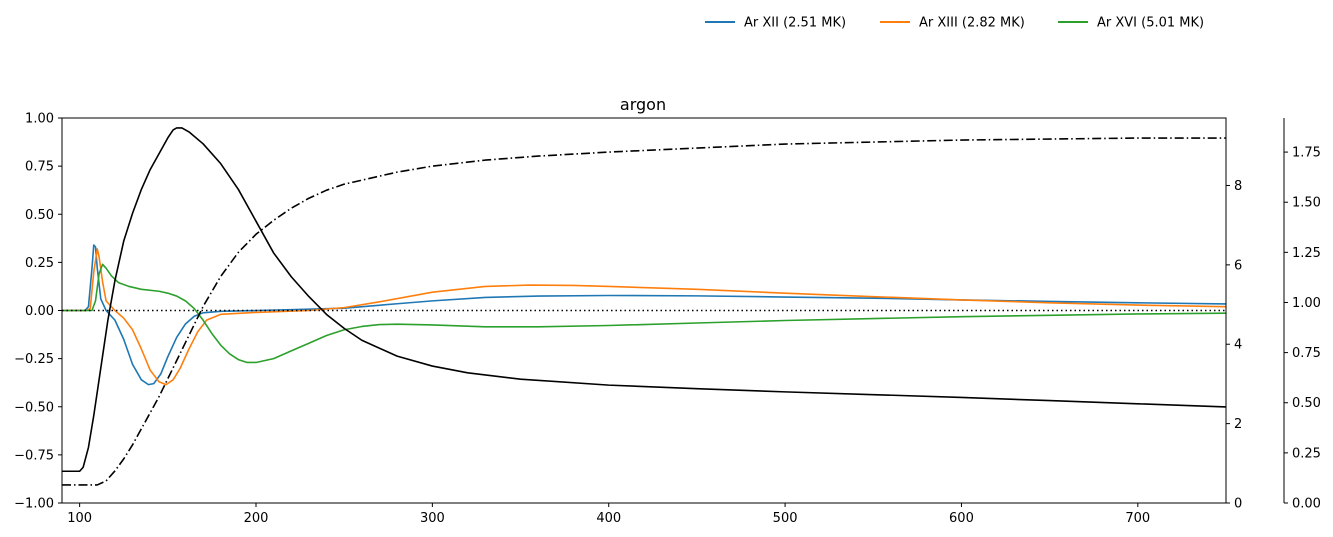  Describe the element at coordinates (1137, 518) in the screenshot. I see `x-tick-label: 700` at that location.